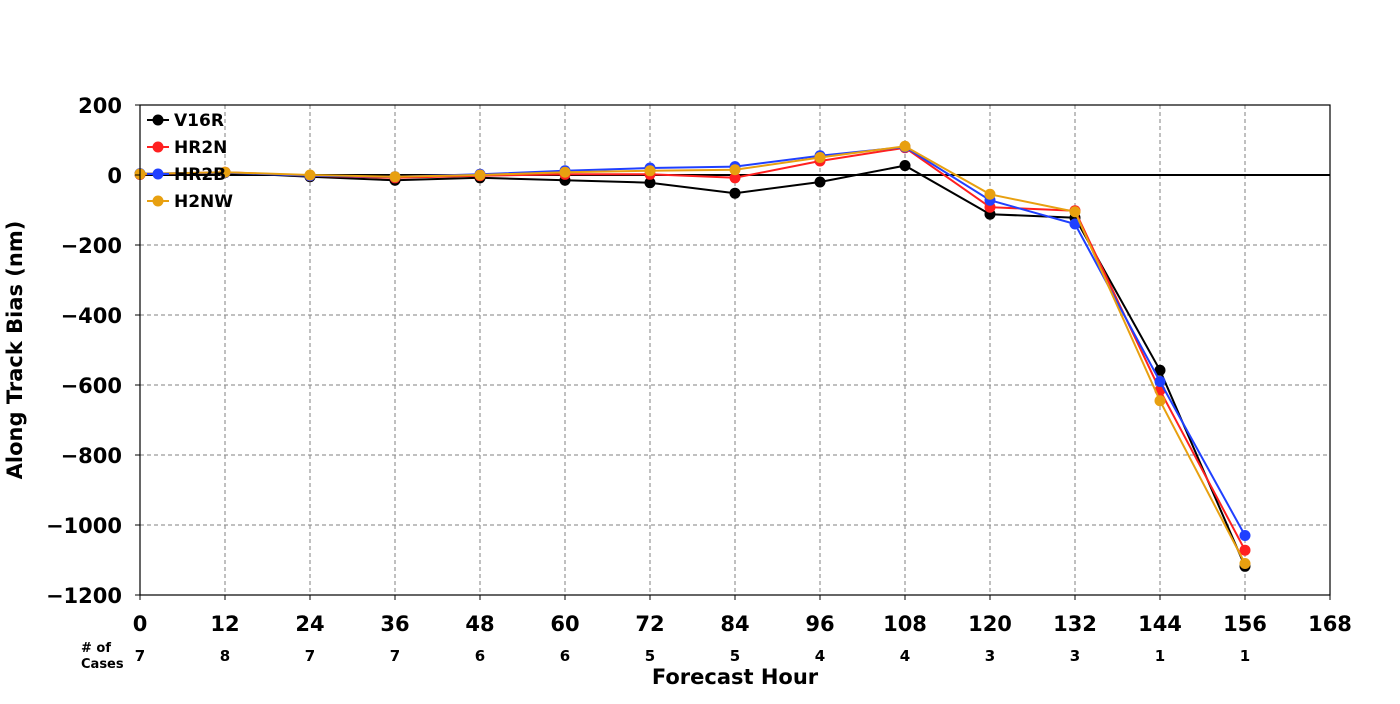  What do you see at coordinates (1160, 624) in the screenshot?
I see `x-tick-label: 144` at bounding box center [1160, 624].